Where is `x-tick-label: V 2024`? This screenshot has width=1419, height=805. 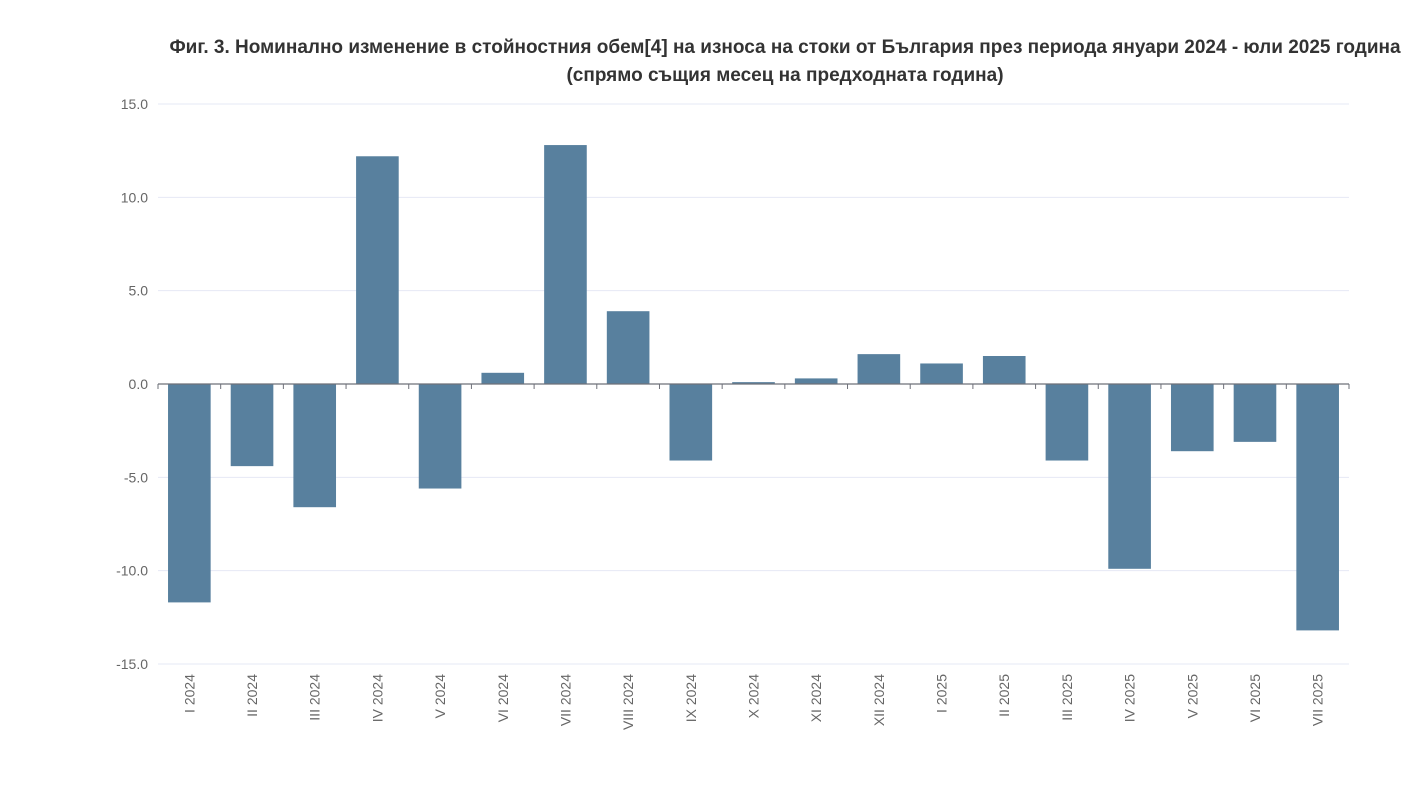 x-tick-label: V 2024 is located at coordinates (440, 696).